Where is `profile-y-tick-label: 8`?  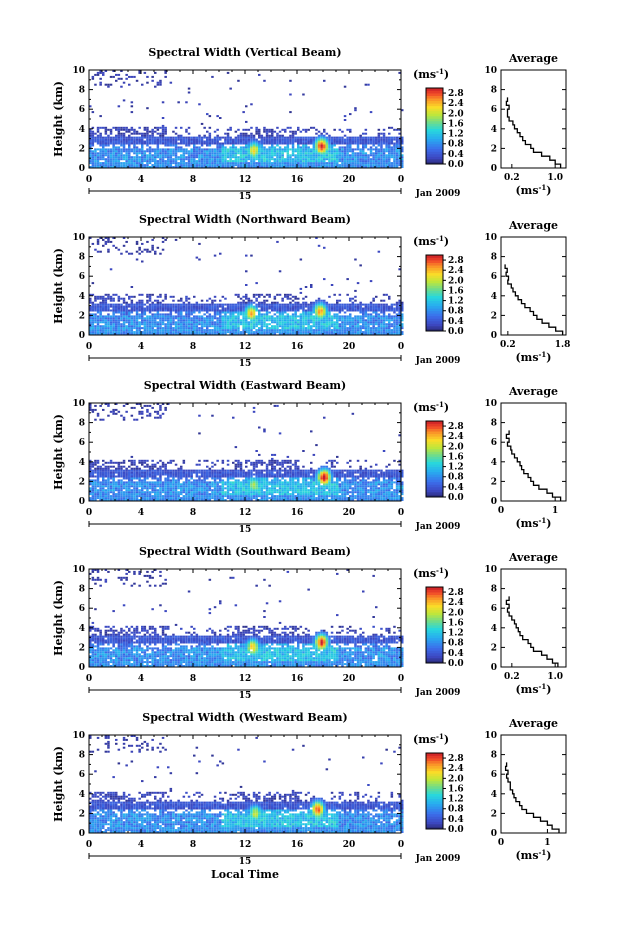
profile-y-tick-label: 8 is located at coordinates (494, 258).